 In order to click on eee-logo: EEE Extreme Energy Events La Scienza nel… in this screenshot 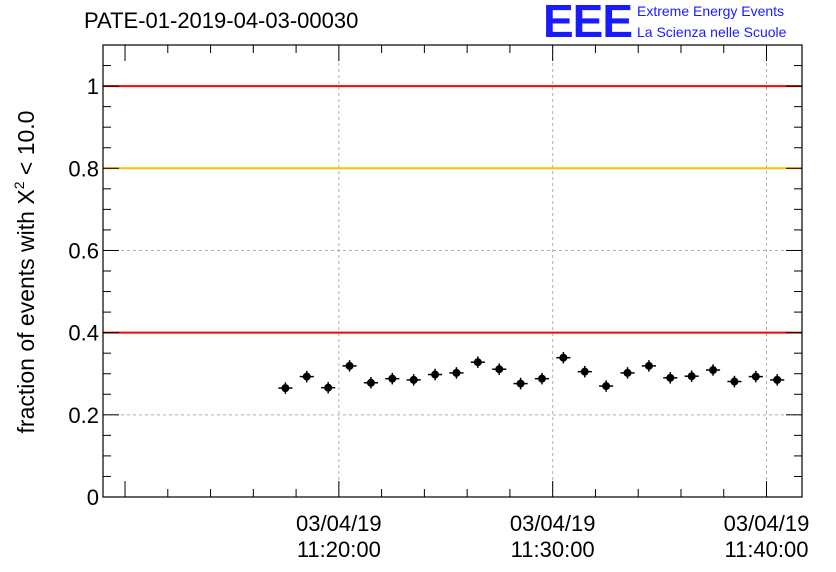, I will do `click(688, 23)`.